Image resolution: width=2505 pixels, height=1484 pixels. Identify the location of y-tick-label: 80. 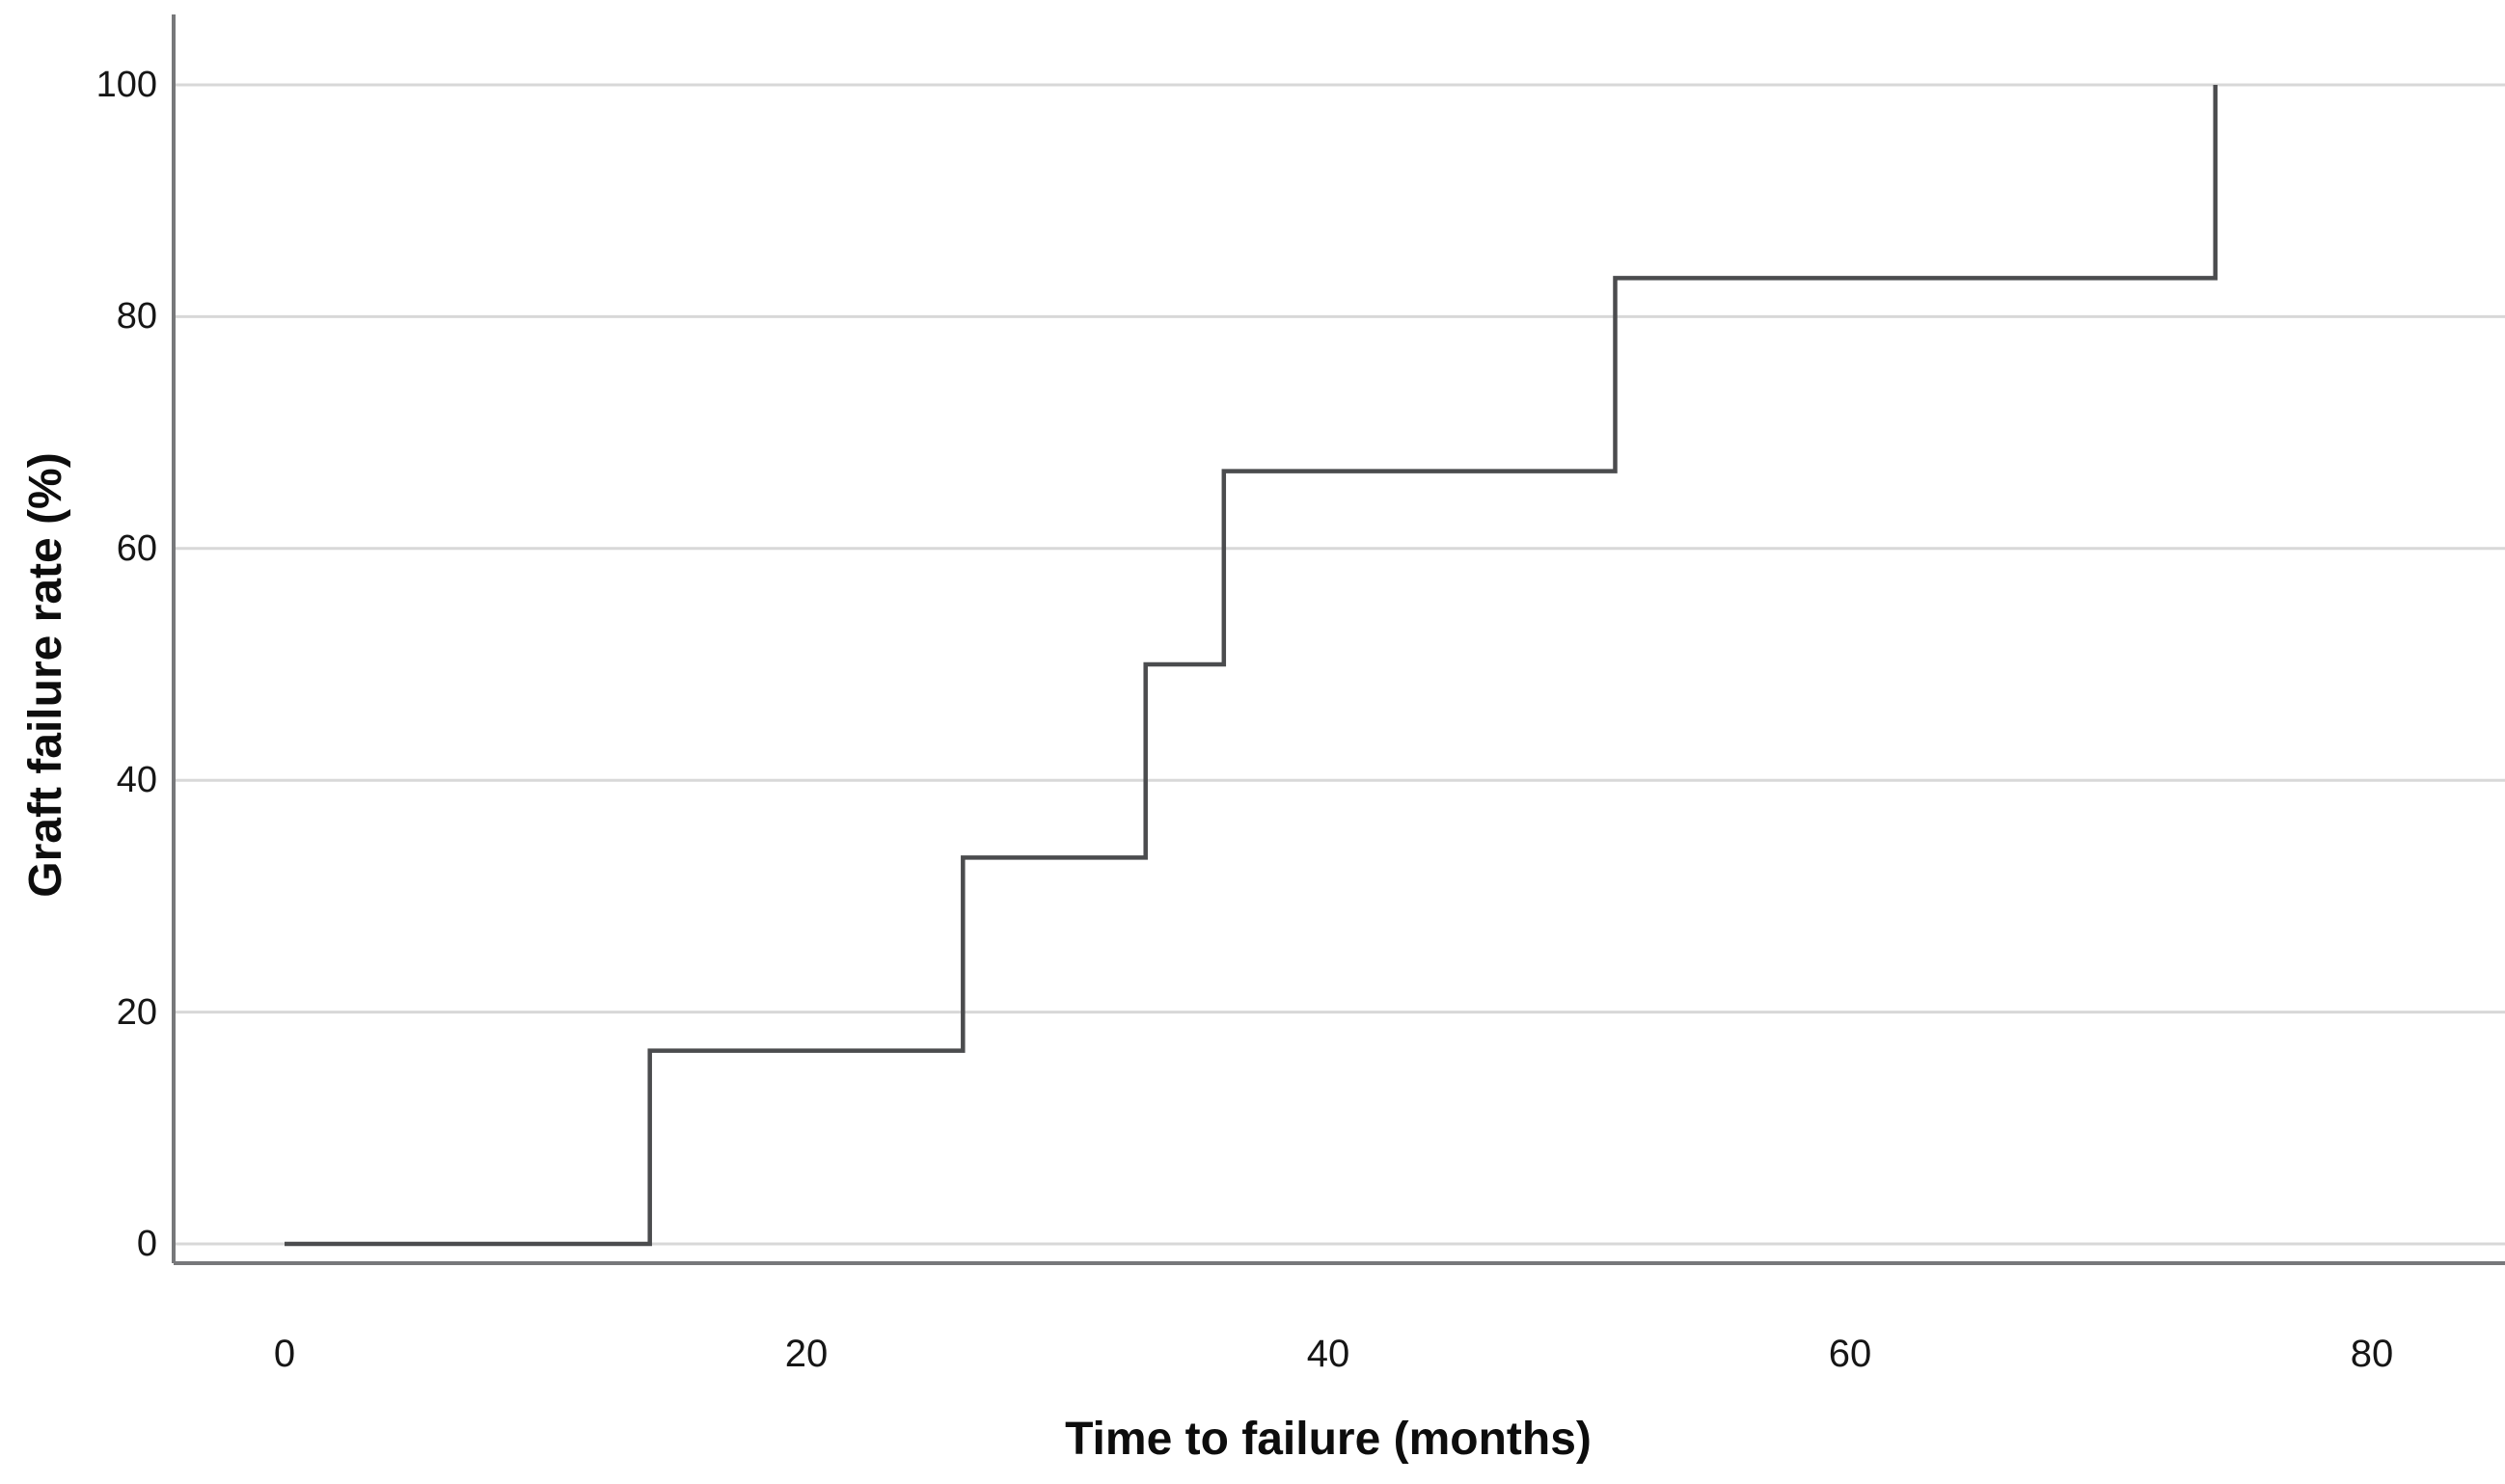
(137, 316).